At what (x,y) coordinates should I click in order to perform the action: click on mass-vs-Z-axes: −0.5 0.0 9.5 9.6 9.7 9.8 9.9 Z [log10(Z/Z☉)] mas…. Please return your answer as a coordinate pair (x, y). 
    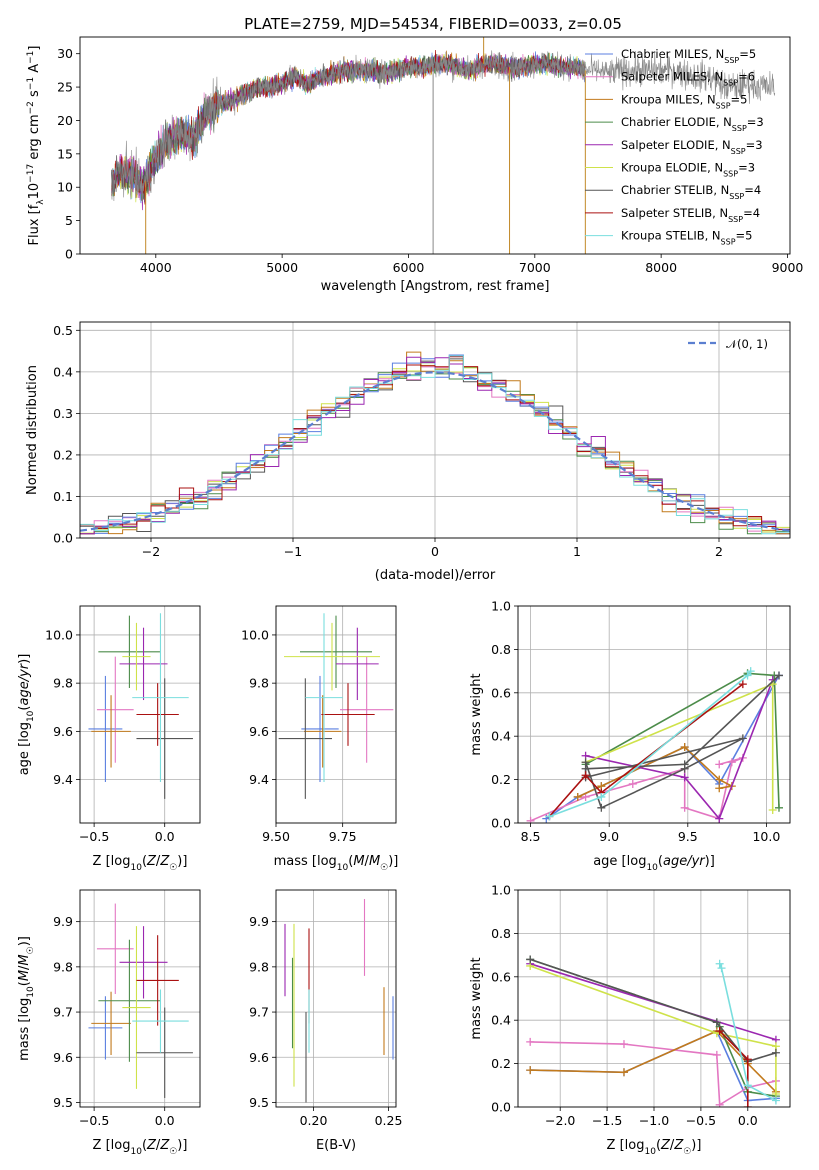
    Looking at the image, I should click on (109, 1023).